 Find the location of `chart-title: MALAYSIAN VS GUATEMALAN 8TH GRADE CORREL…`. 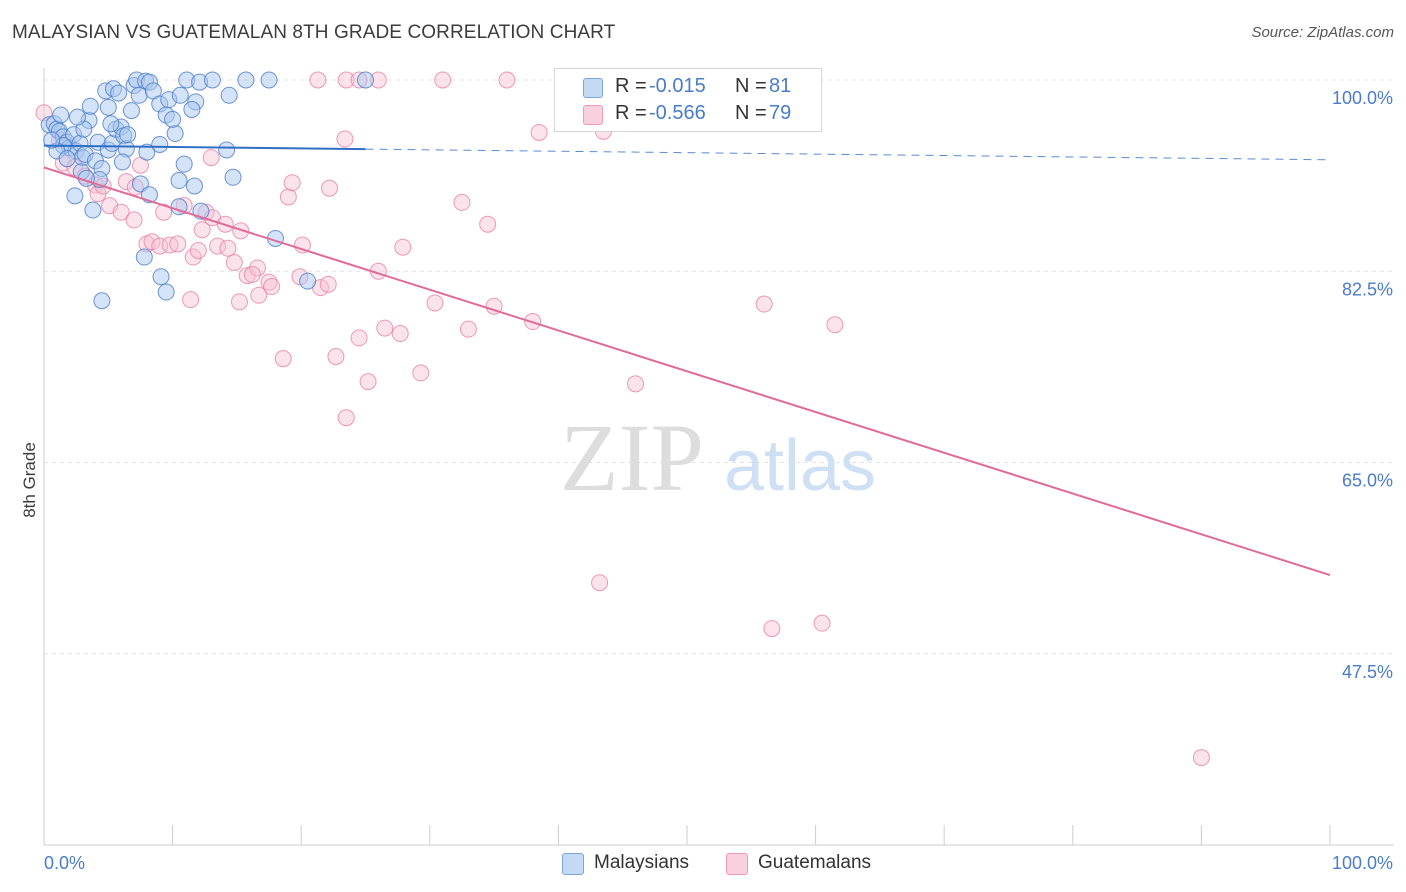

chart-title: MALAYSIAN VS GUATEMALAN 8TH GRADE CORREL… is located at coordinates (314, 32).